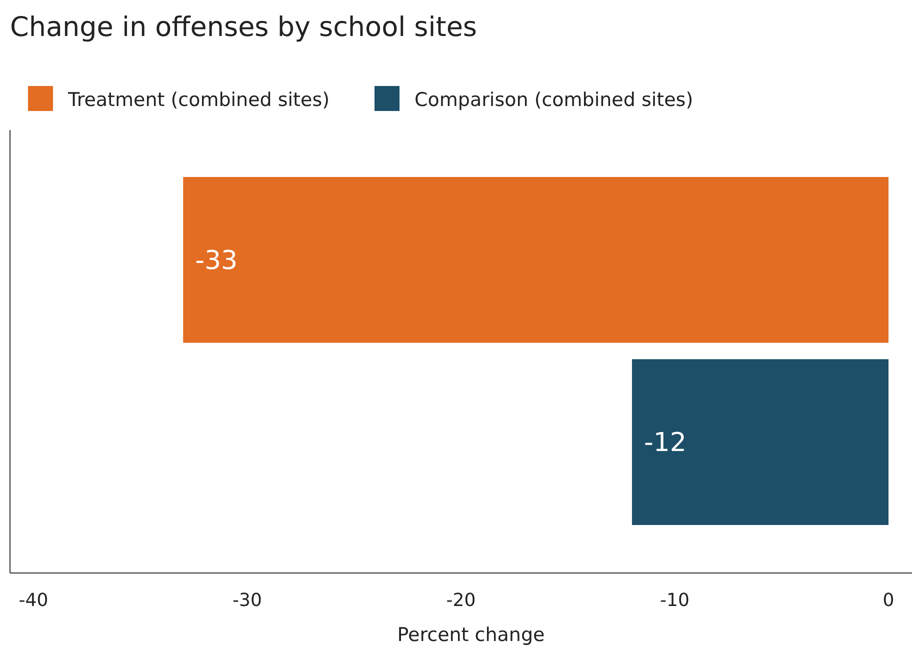 The height and width of the screenshot is (647, 914). Describe the element at coordinates (665, 443) in the screenshot. I see `data-label: -12` at that location.